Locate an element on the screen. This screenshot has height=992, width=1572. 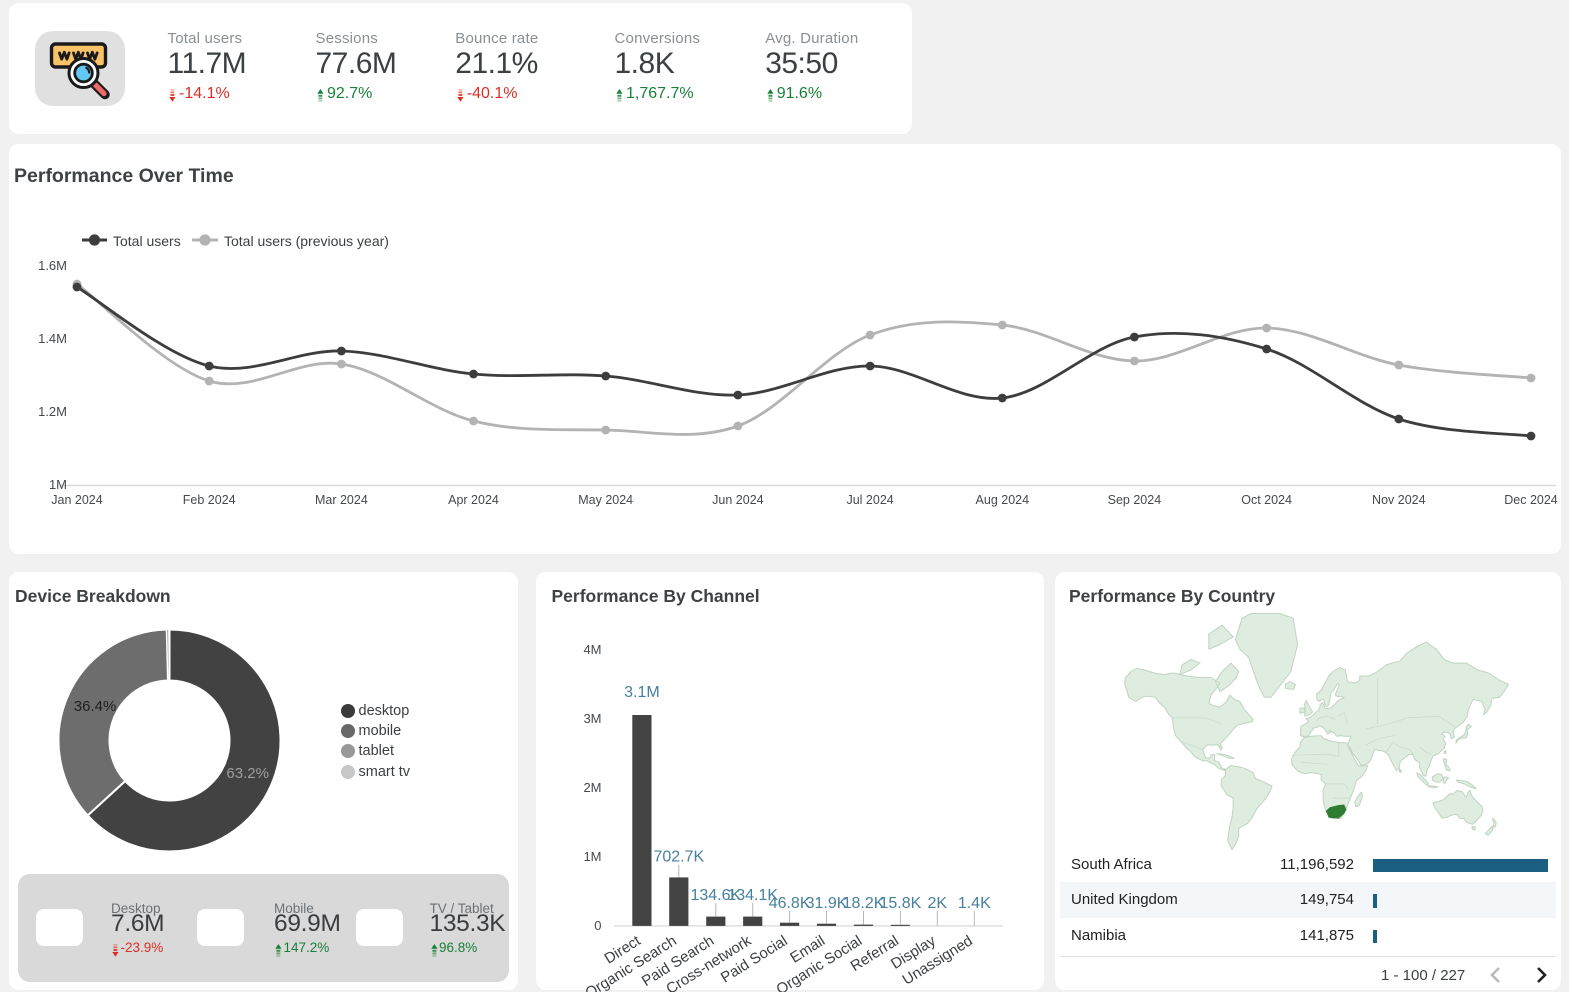
svg-text: 2M is located at coordinates (592, 787).